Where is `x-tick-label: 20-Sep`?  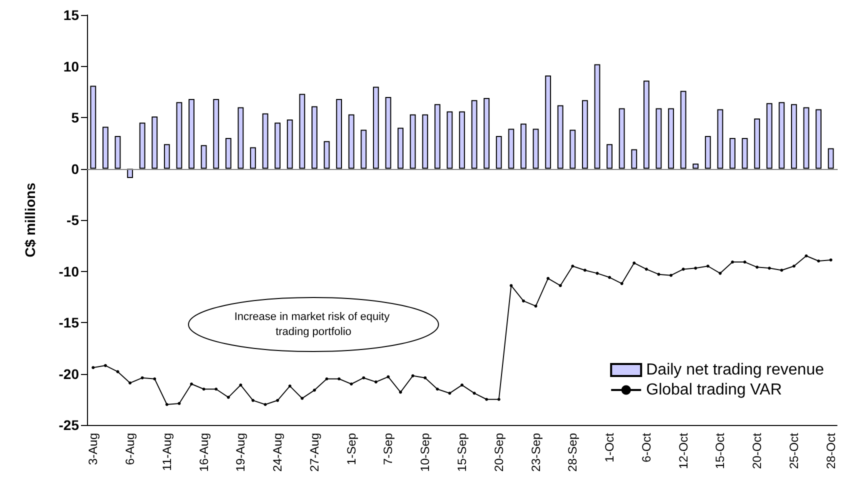
x-tick-label: 20-Sep is located at coordinates (499, 452).